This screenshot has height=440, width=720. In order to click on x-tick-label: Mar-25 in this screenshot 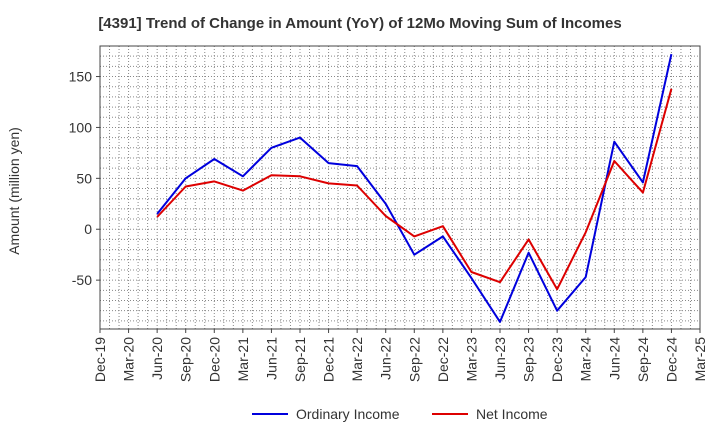, I will do `click(700, 359)`.